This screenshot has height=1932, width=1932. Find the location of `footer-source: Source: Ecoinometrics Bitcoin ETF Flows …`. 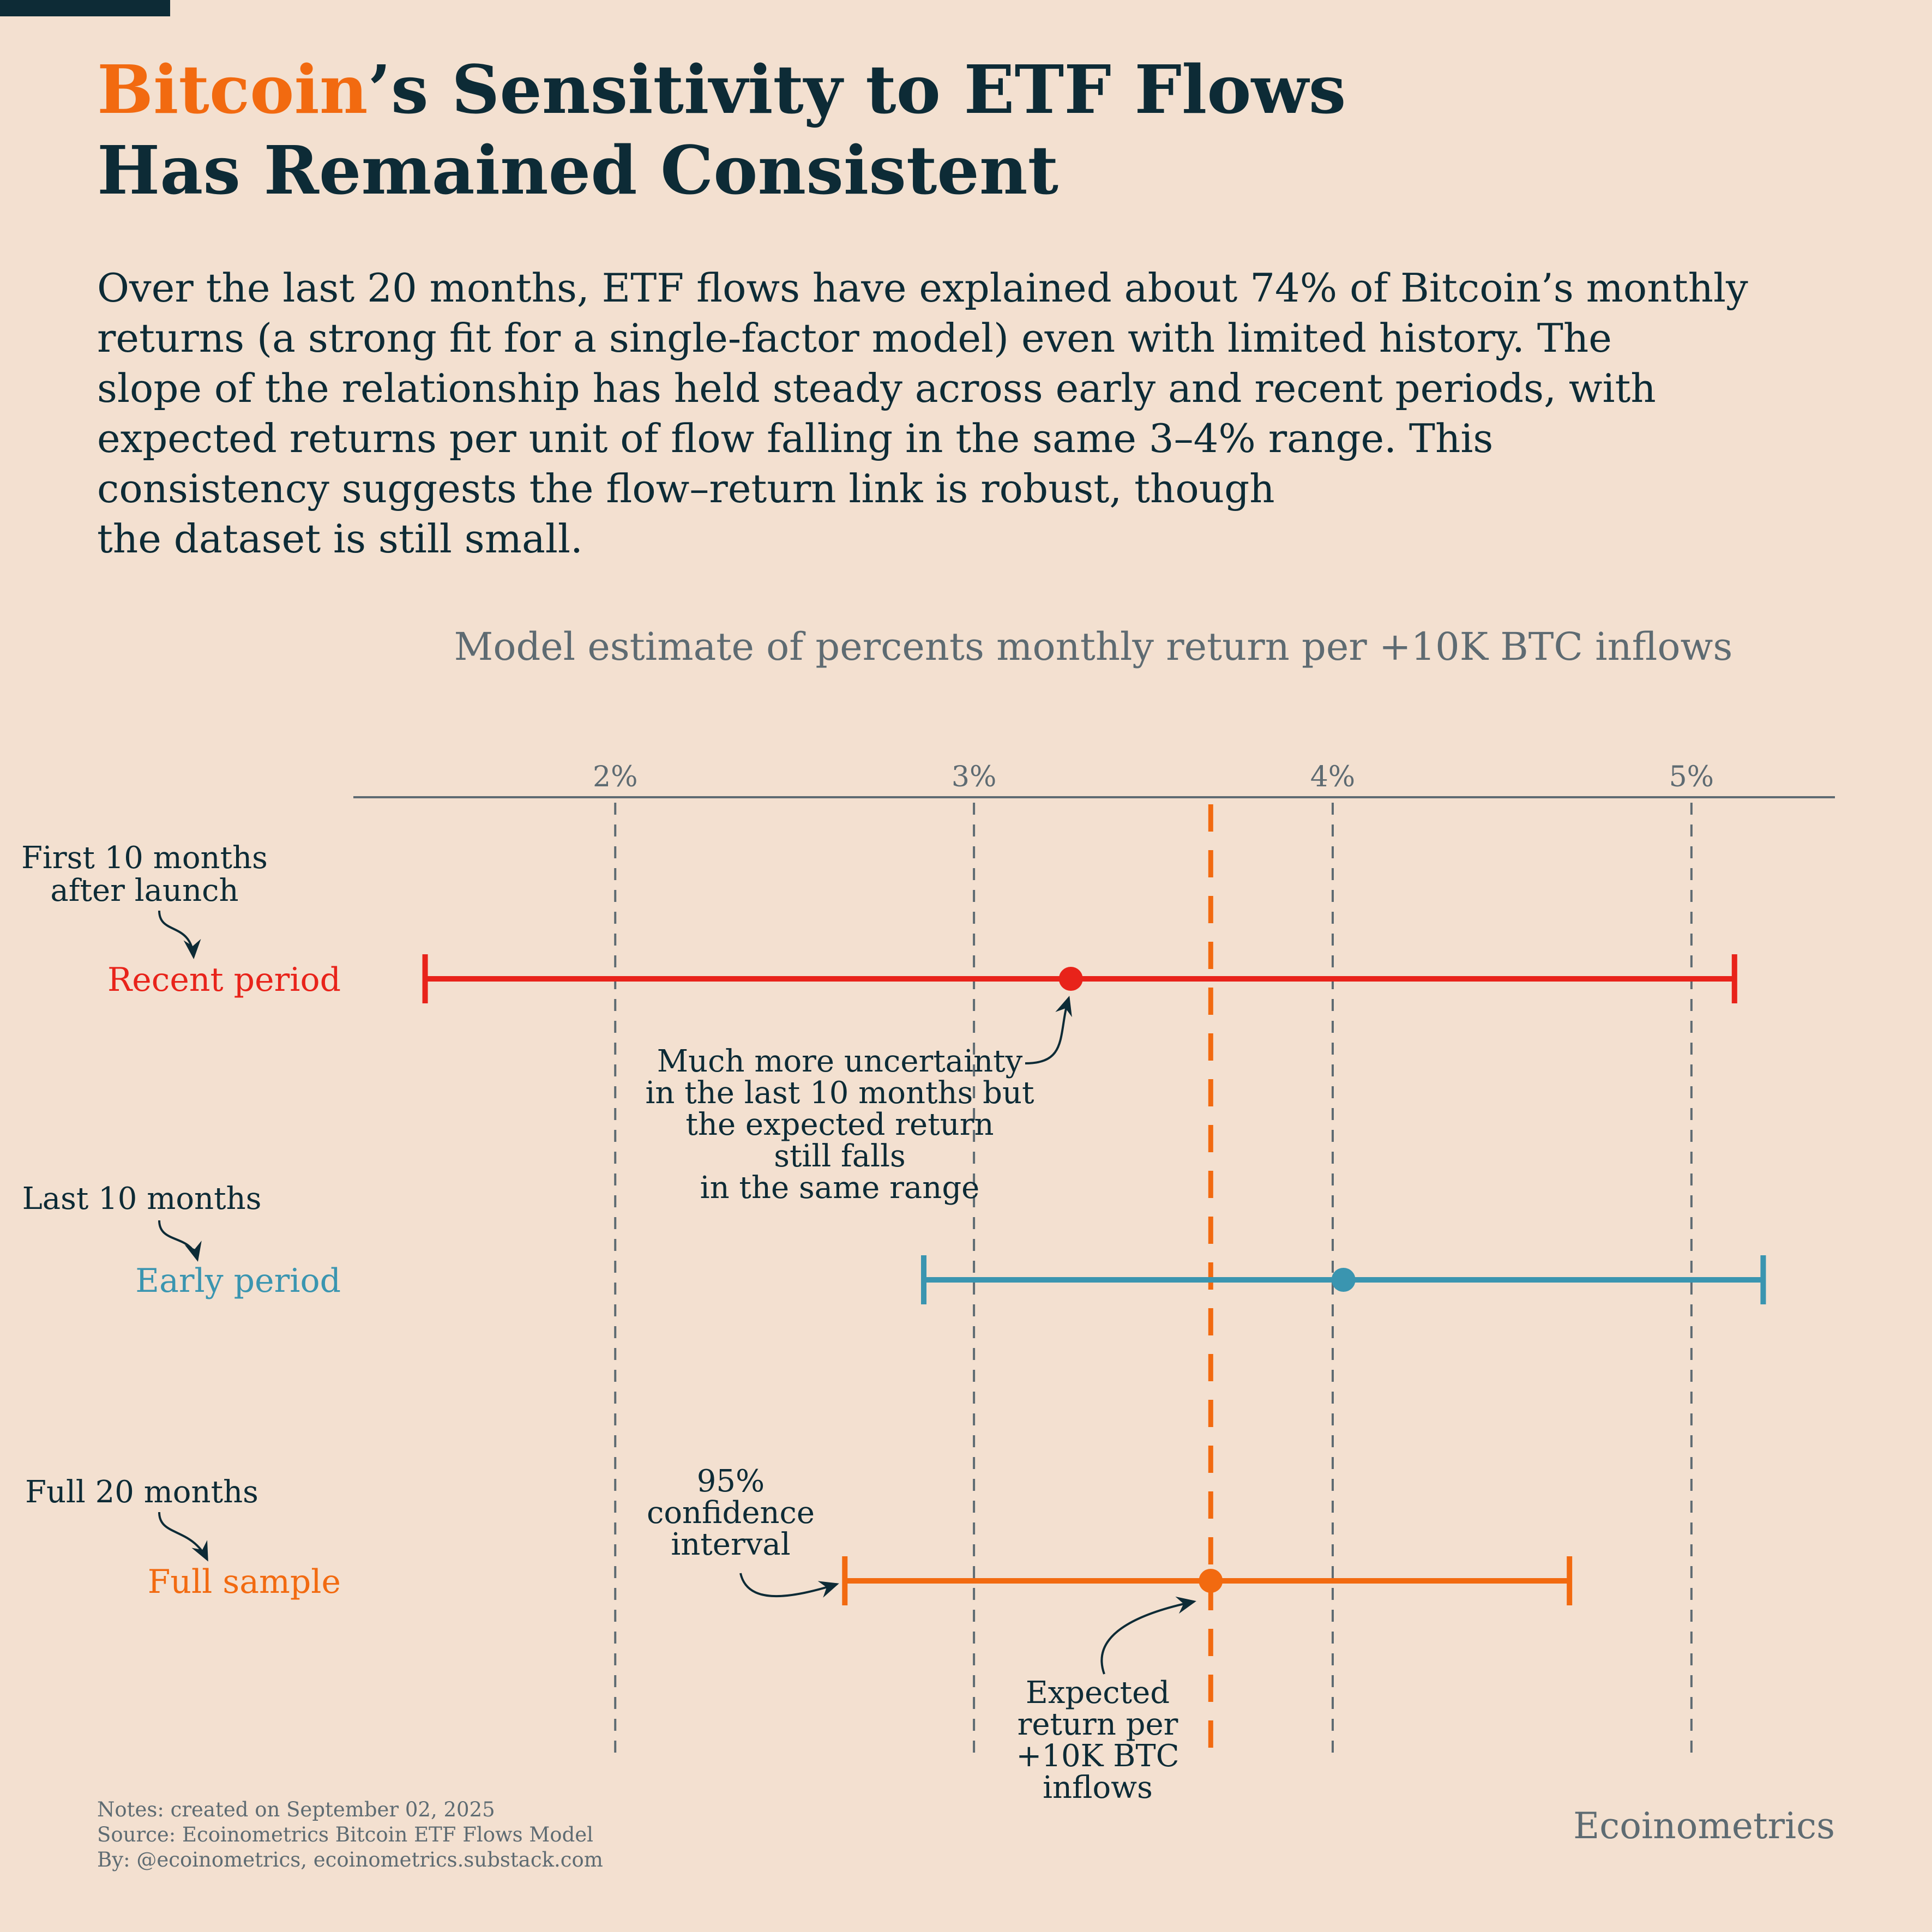

footer-source: Source: Ecoinometrics Bitcoin ETF Flows … is located at coordinates (345, 1834).